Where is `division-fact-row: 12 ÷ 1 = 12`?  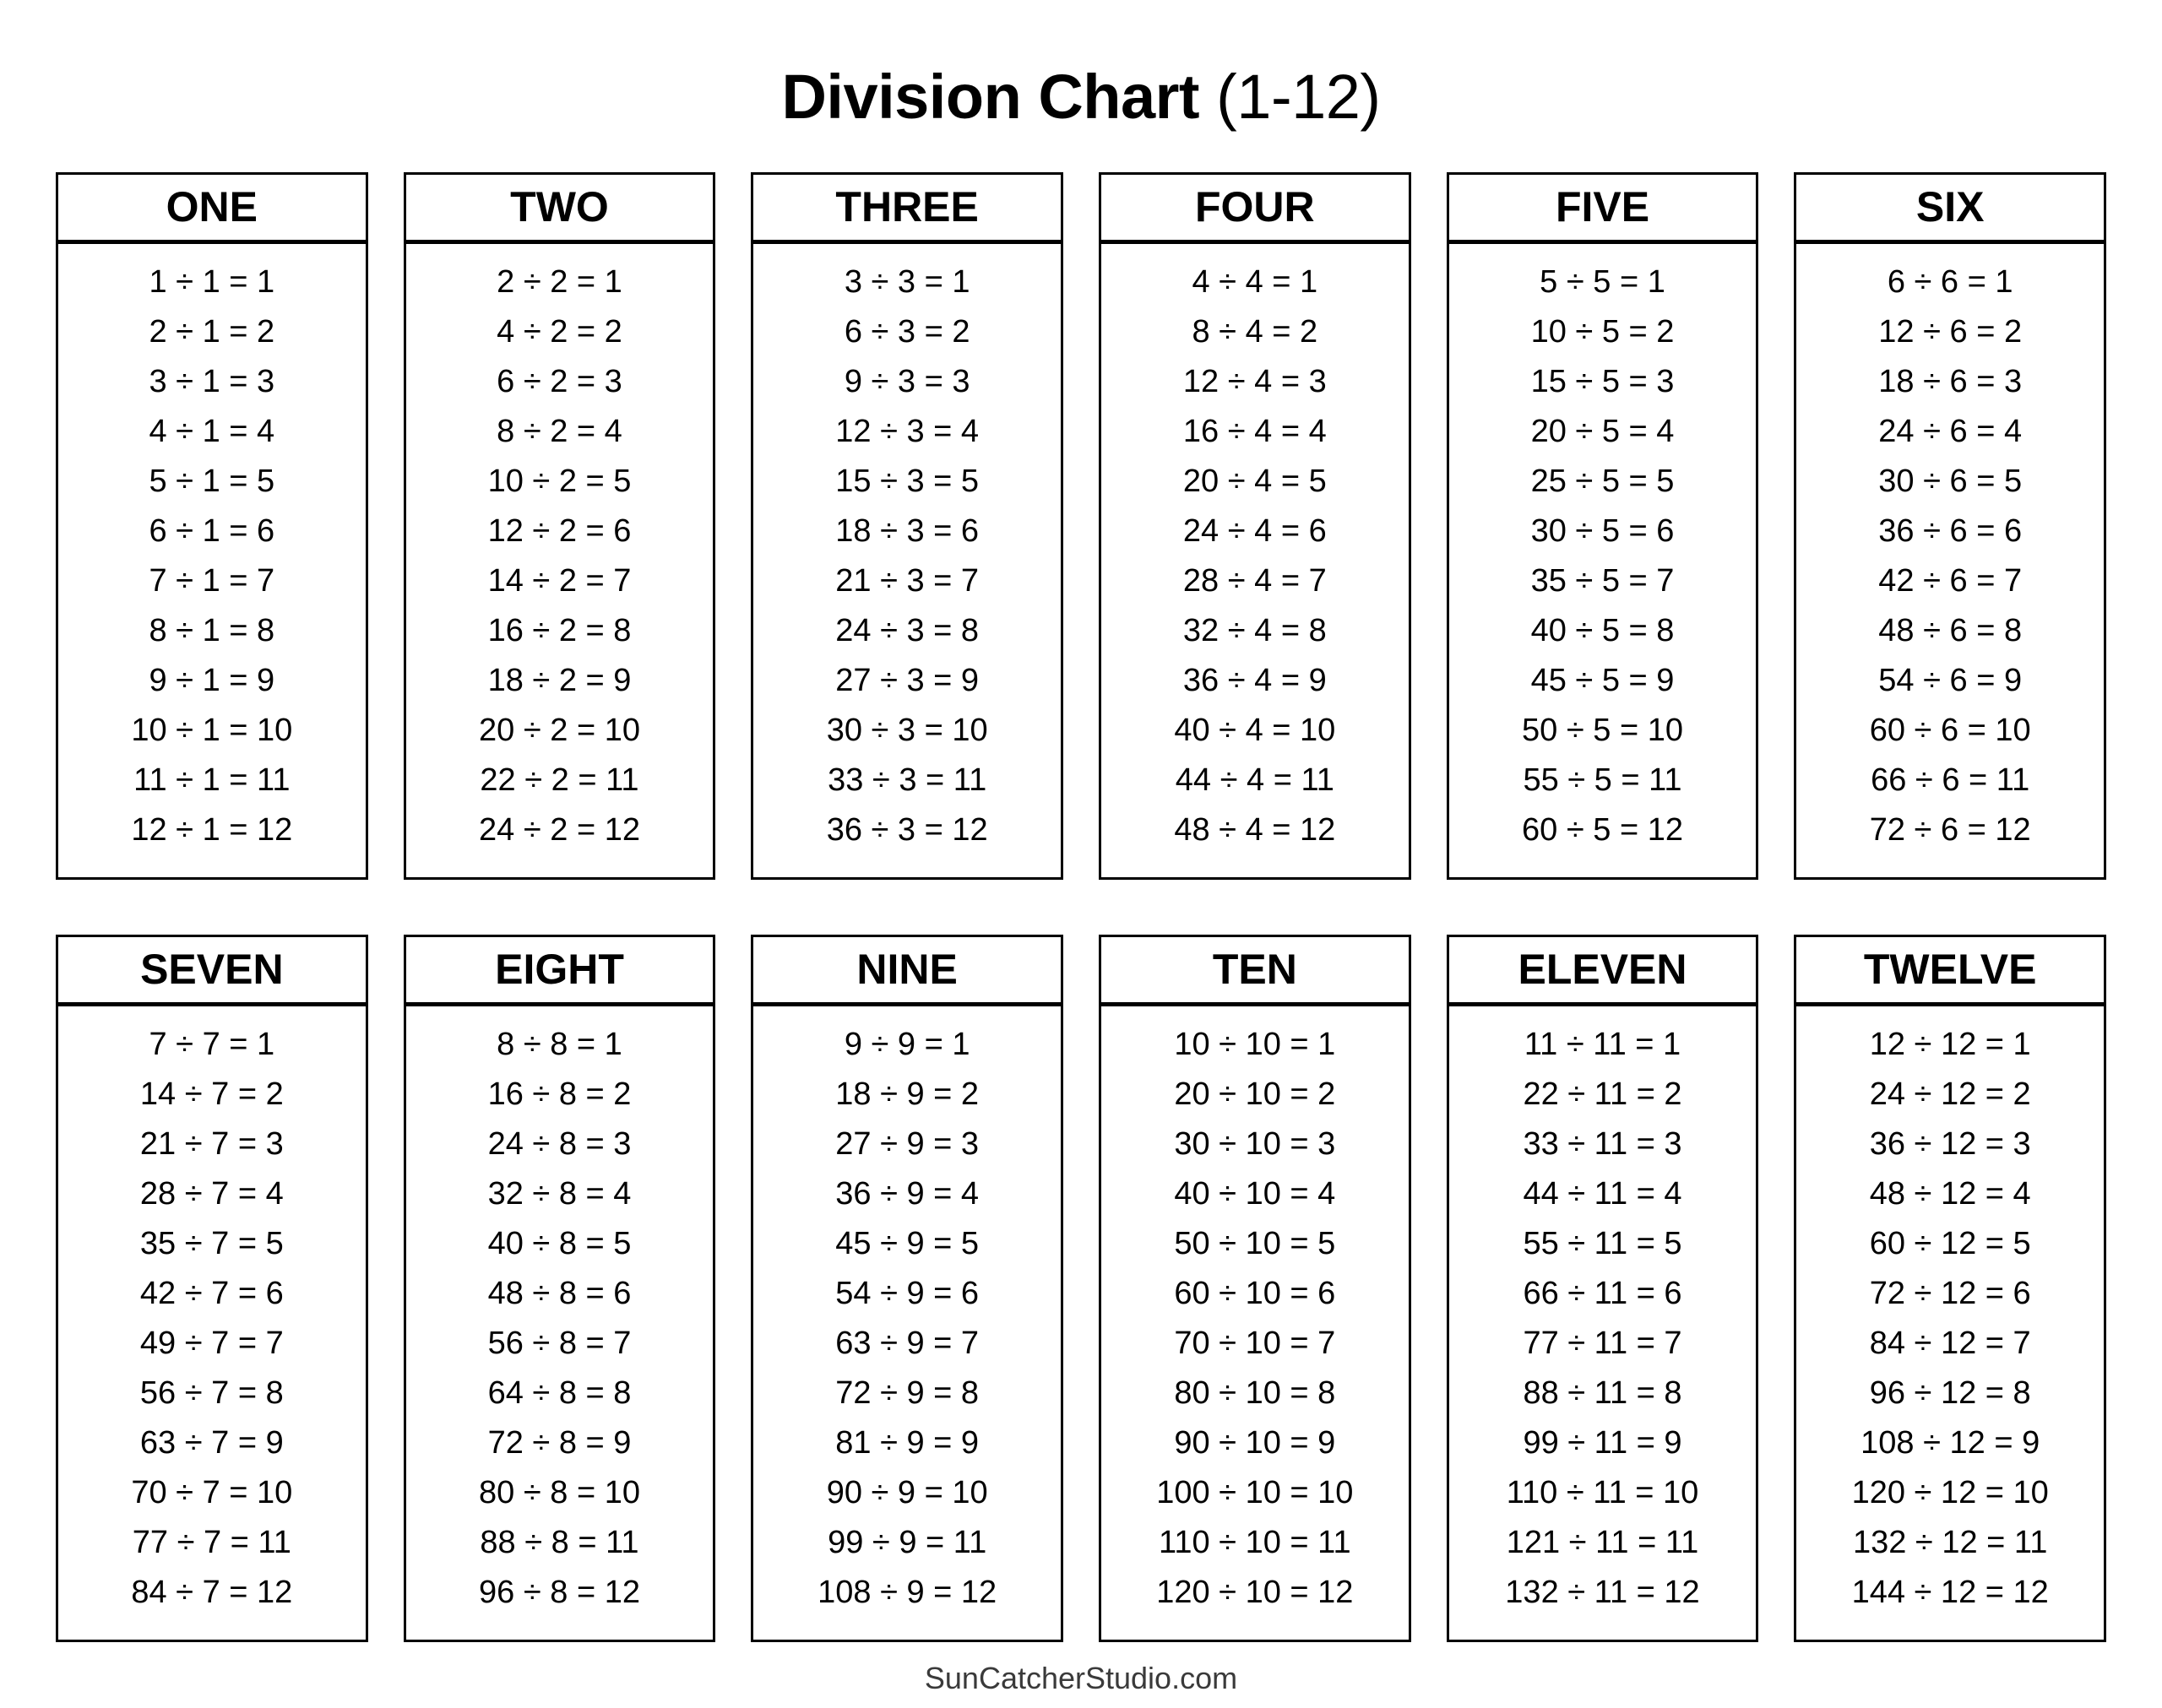 division-fact-row: 12 ÷ 1 = 12 is located at coordinates (212, 829).